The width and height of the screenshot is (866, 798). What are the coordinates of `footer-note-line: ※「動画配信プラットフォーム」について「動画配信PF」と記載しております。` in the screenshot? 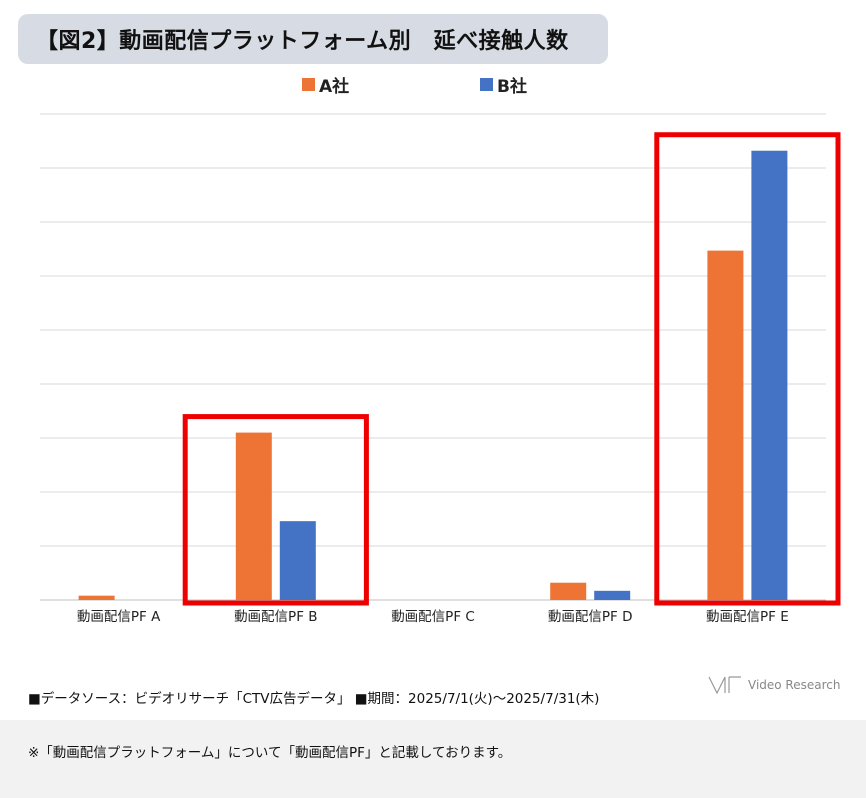 It's located at (270, 753).